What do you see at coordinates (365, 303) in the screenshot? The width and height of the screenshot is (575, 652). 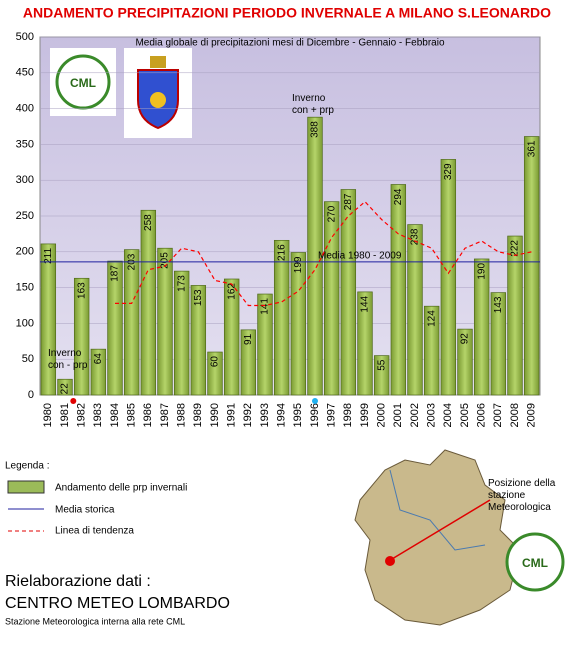 I see `value-label: 144` at bounding box center [365, 303].